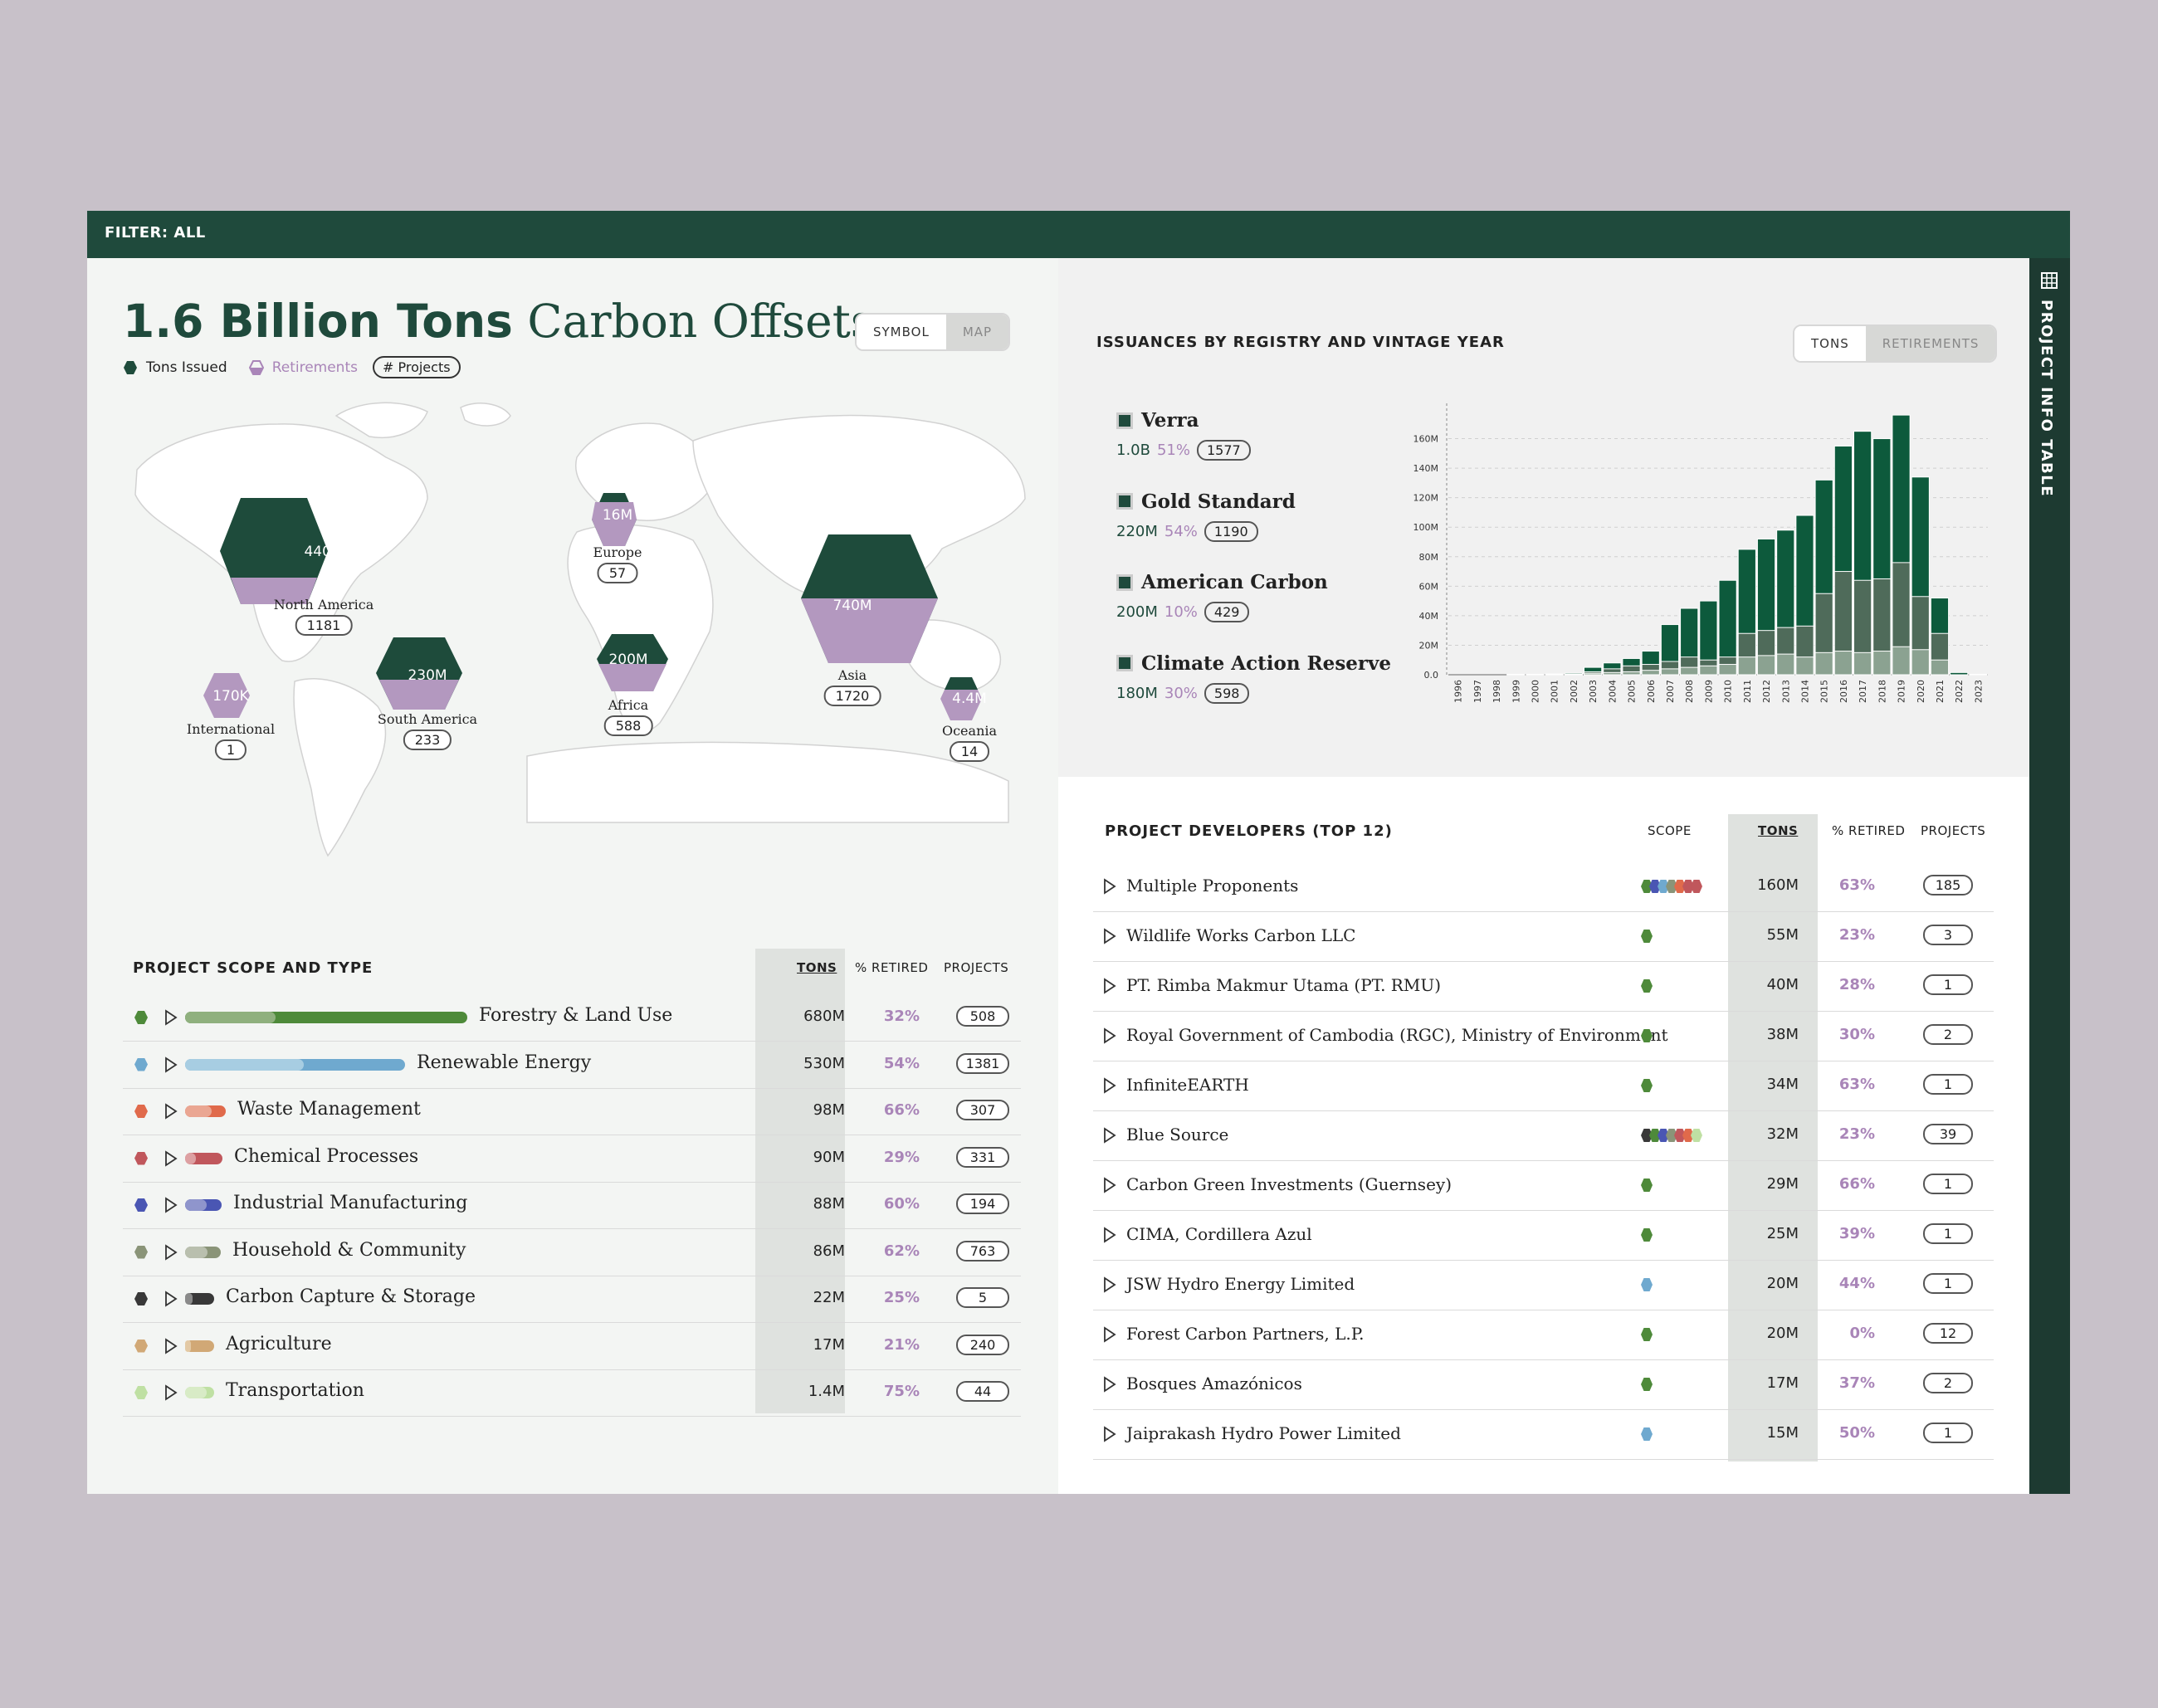 This screenshot has width=2158, height=1708. Describe the element at coordinates (1783, 935) in the screenshot. I see `developer-tons: 55M` at that location.